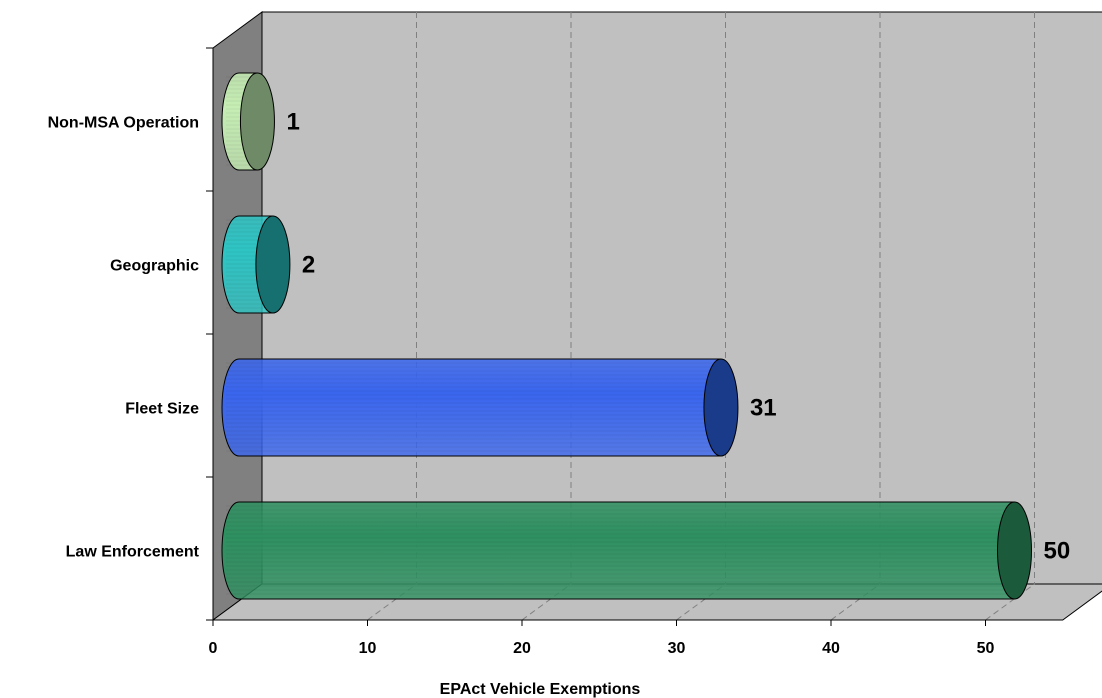 This screenshot has width=1102, height=698. Describe the element at coordinates (213, 648) in the screenshot. I see `x-tick-label: 0` at that location.